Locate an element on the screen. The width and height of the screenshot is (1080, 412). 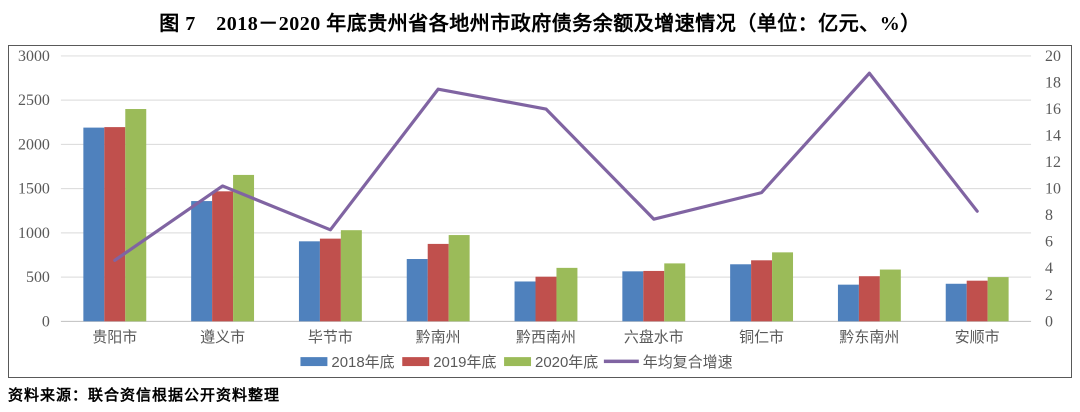
bar-2019年底-安顺市 is located at coordinates (977, 301).